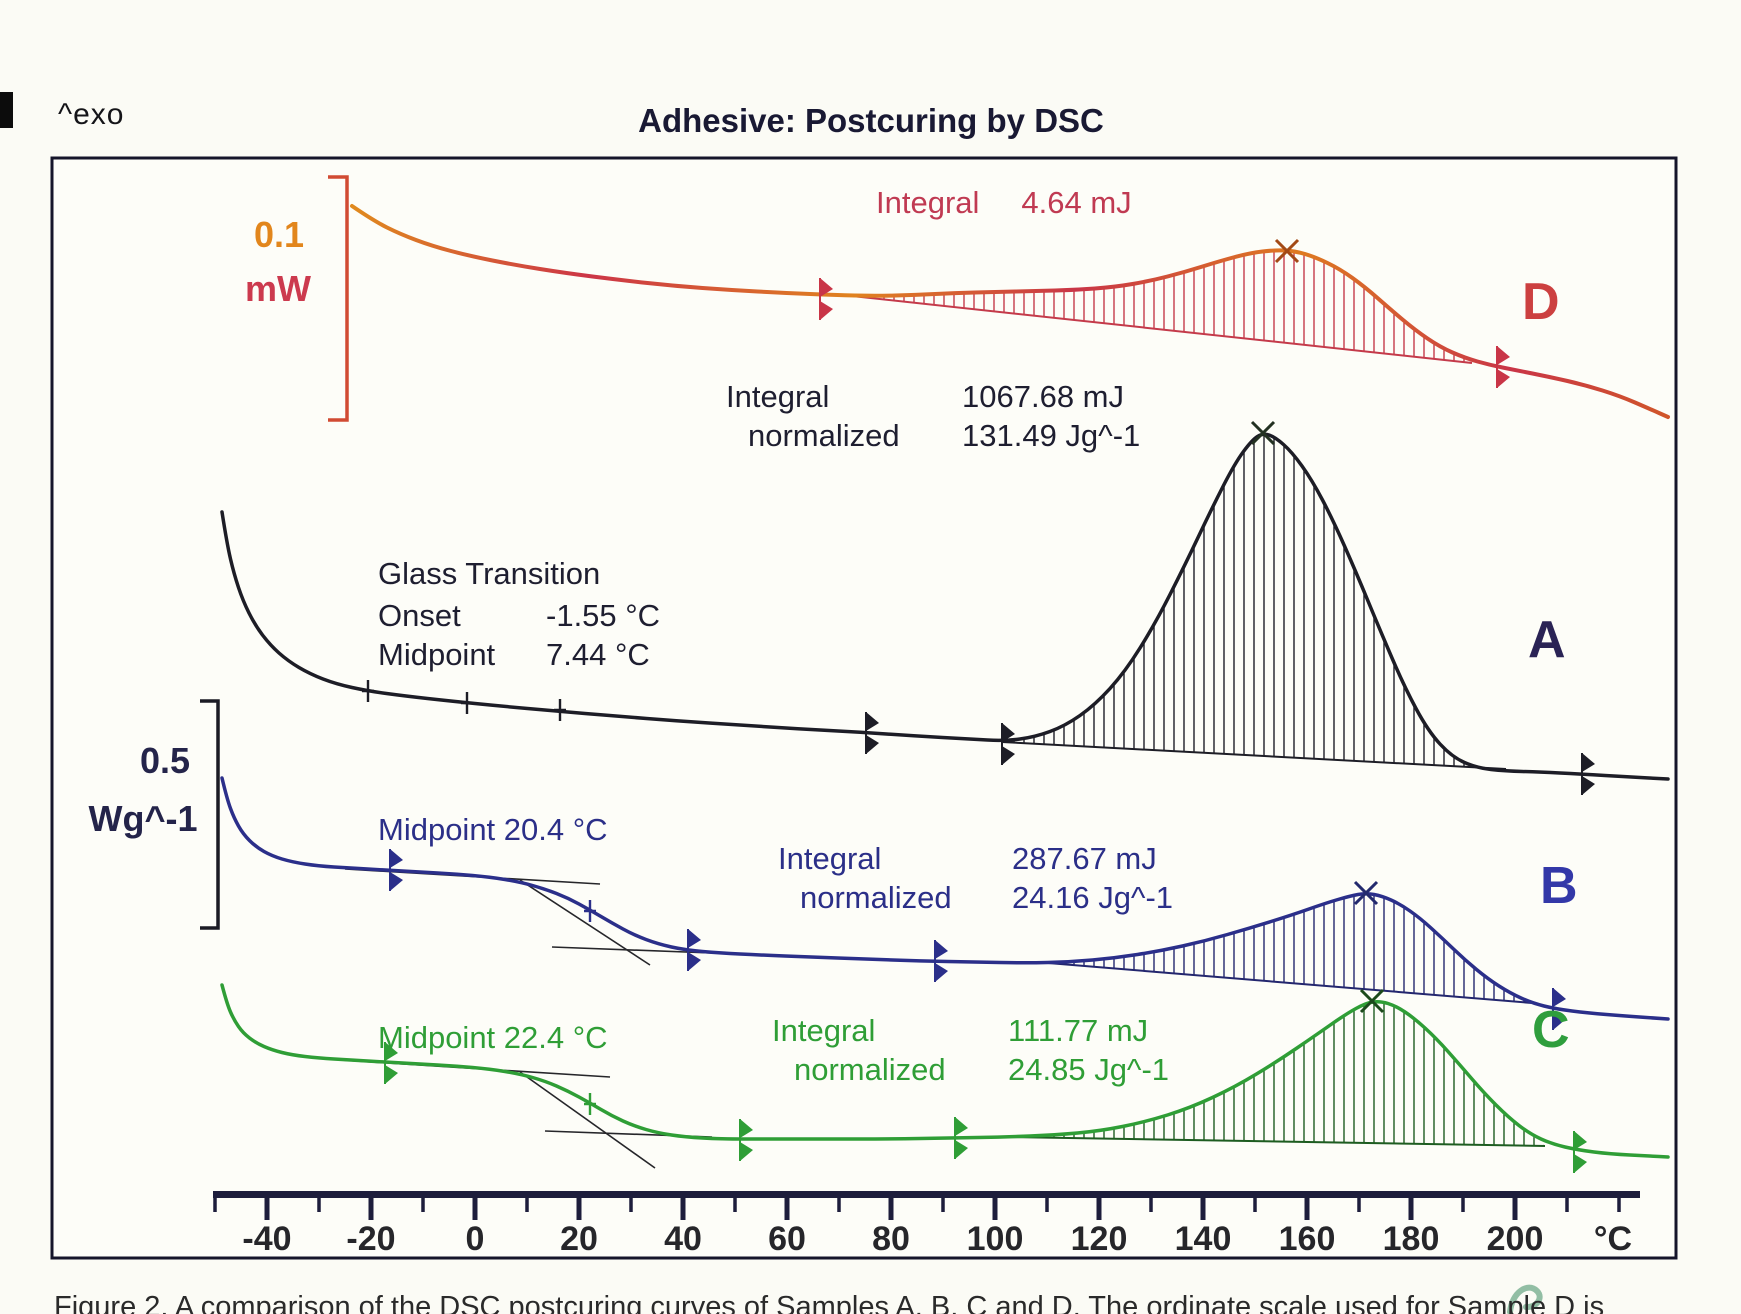 The height and width of the screenshot is (1314, 1741). Describe the element at coordinates (1004, 203) in the screenshot. I see `curve-d-integral-annotation: Integral 4.64 mJ` at that location.